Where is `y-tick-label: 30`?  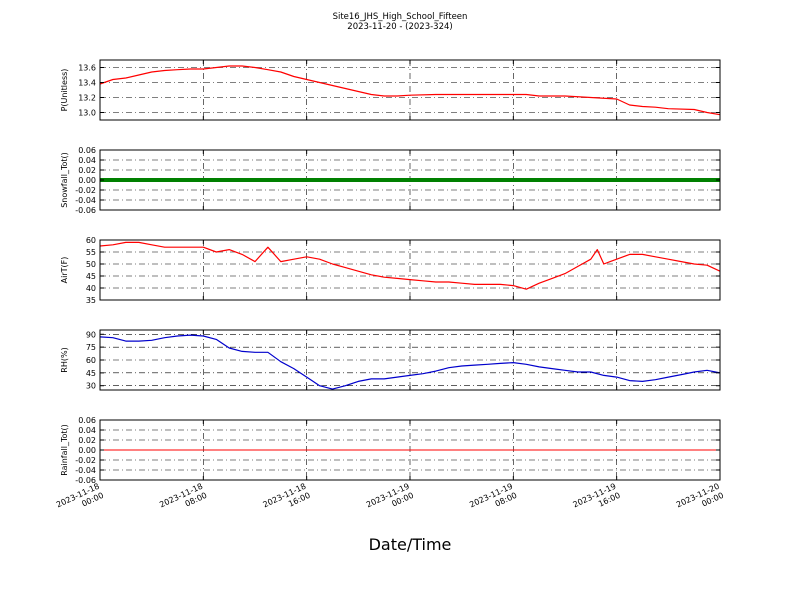
y-tick-label: 30 is located at coordinates (91, 386).